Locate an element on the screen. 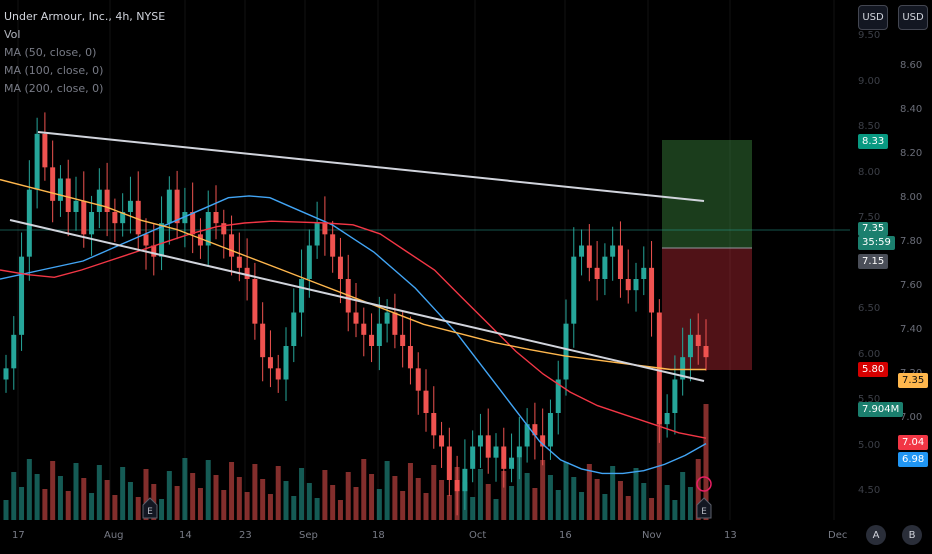 This screenshot has width=932, height=554. secondary-tick-label: 5.00 is located at coordinates (869, 445).